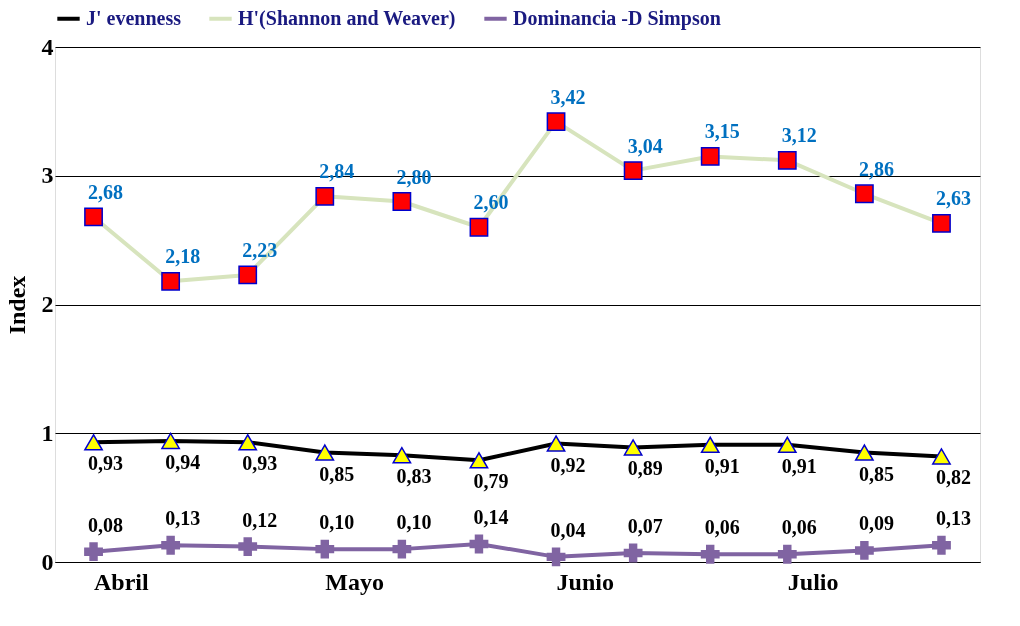 The image size is (1020, 626). What do you see at coordinates (645, 525) in the screenshot?
I see `data-label: 0,07` at bounding box center [645, 525].